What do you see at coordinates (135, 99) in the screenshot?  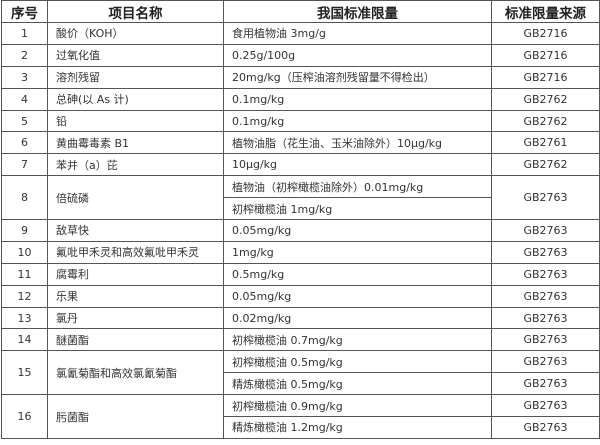 I see `item-name: 总砷(以 As 计)` at bounding box center [135, 99].